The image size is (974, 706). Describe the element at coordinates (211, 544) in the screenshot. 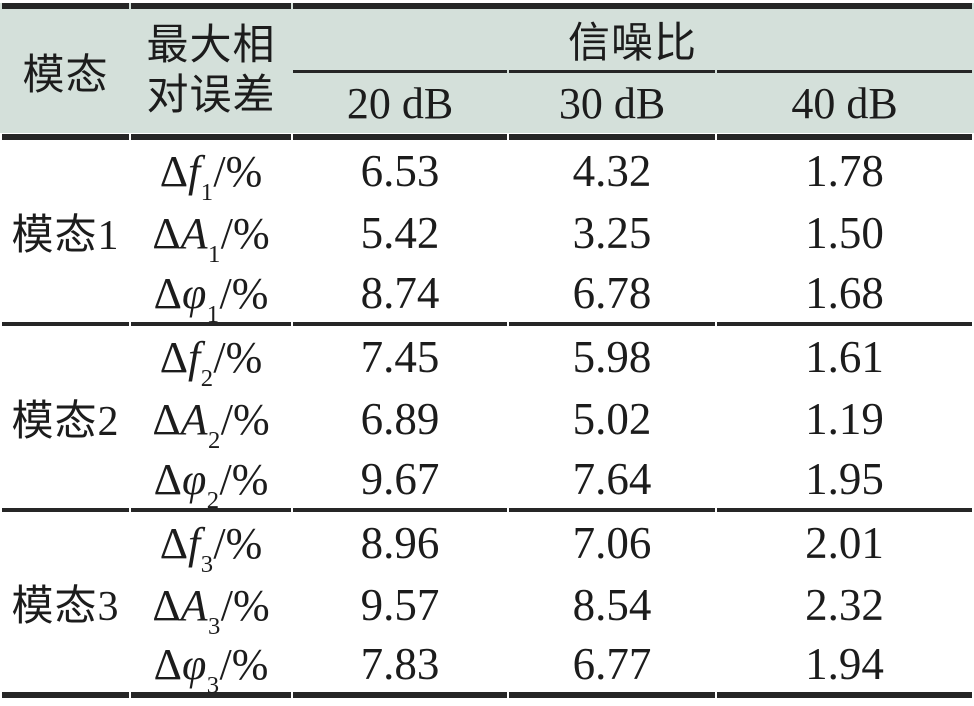

I see `metric-cell: Δf3/%` at that location.